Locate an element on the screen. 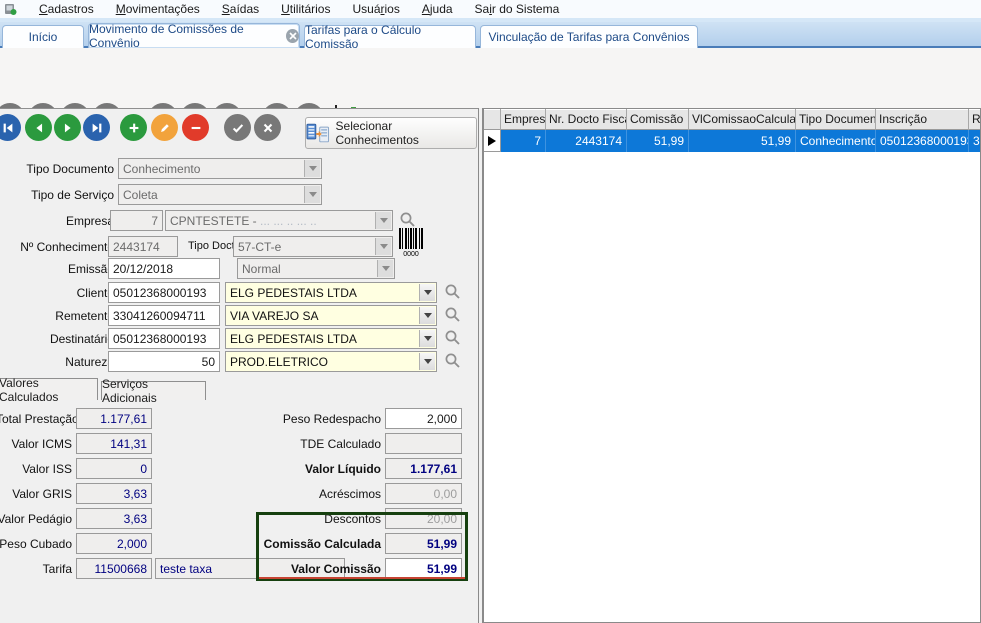  tab-label: Vinculação de Tarifas para Convênios is located at coordinates (589, 37).